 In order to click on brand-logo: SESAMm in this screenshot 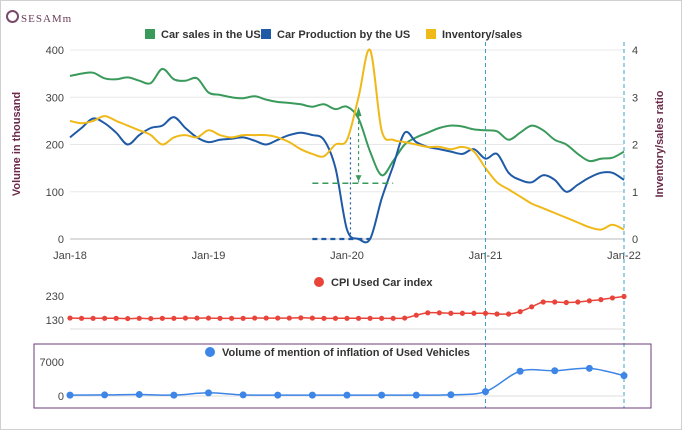, I will do `click(39, 17)`.